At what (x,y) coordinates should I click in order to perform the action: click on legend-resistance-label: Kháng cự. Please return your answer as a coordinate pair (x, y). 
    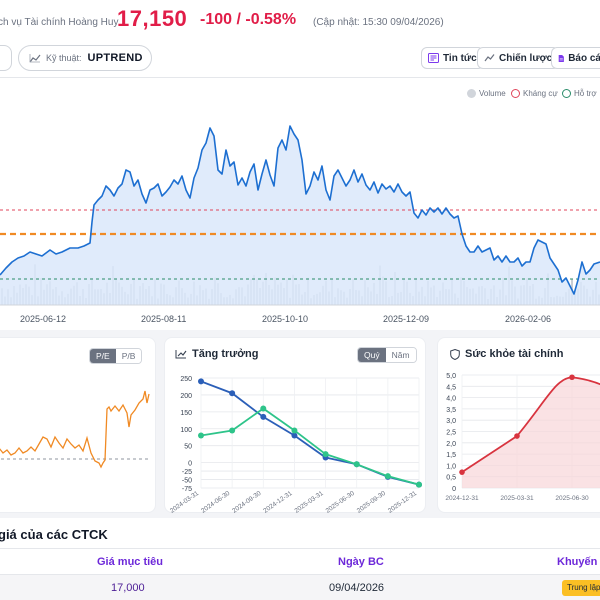
    Looking at the image, I should click on (540, 93).